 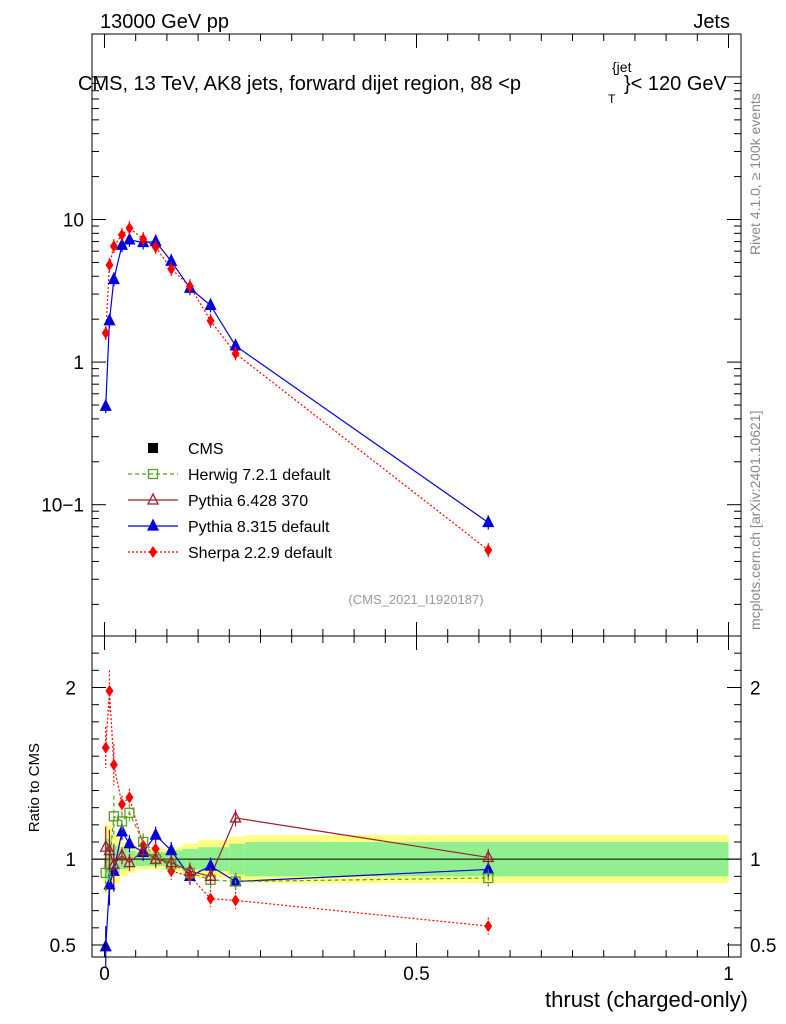 I want to click on main-y-tick-label: 10, so click(x=73, y=221).